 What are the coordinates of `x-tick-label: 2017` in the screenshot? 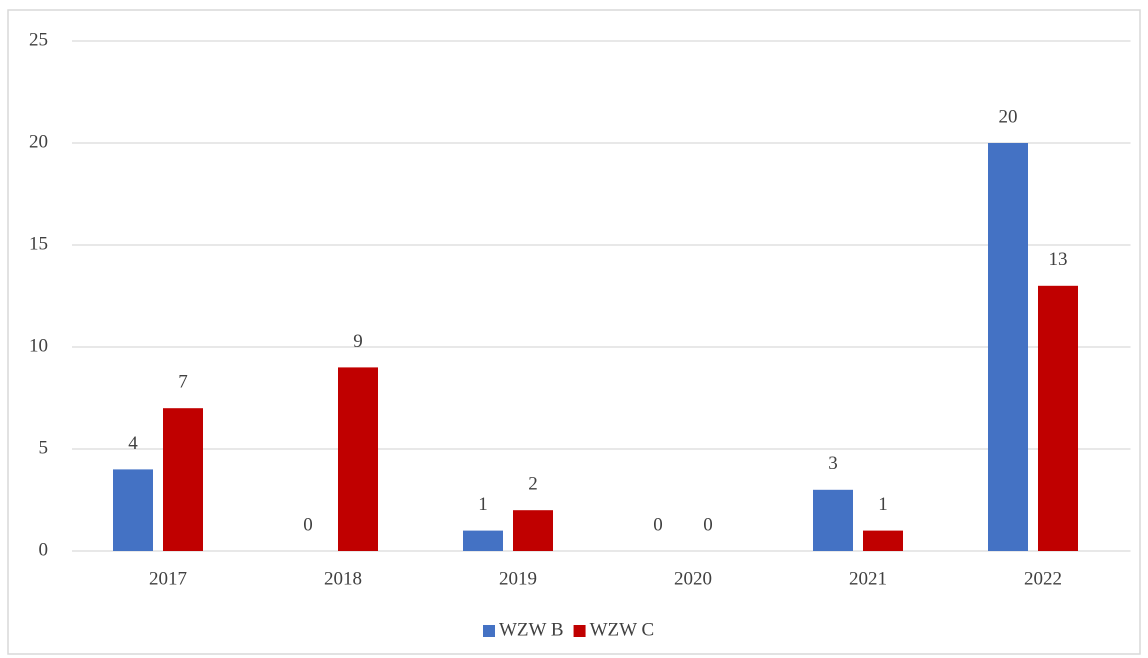 It's located at (168, 578).